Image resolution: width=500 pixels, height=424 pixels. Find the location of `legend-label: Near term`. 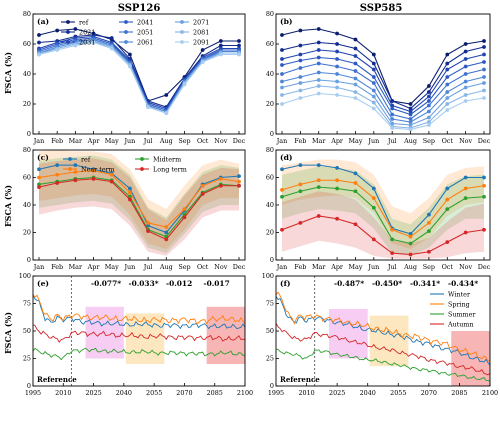

legend-label: Near term is located at coordinates (98, 169).